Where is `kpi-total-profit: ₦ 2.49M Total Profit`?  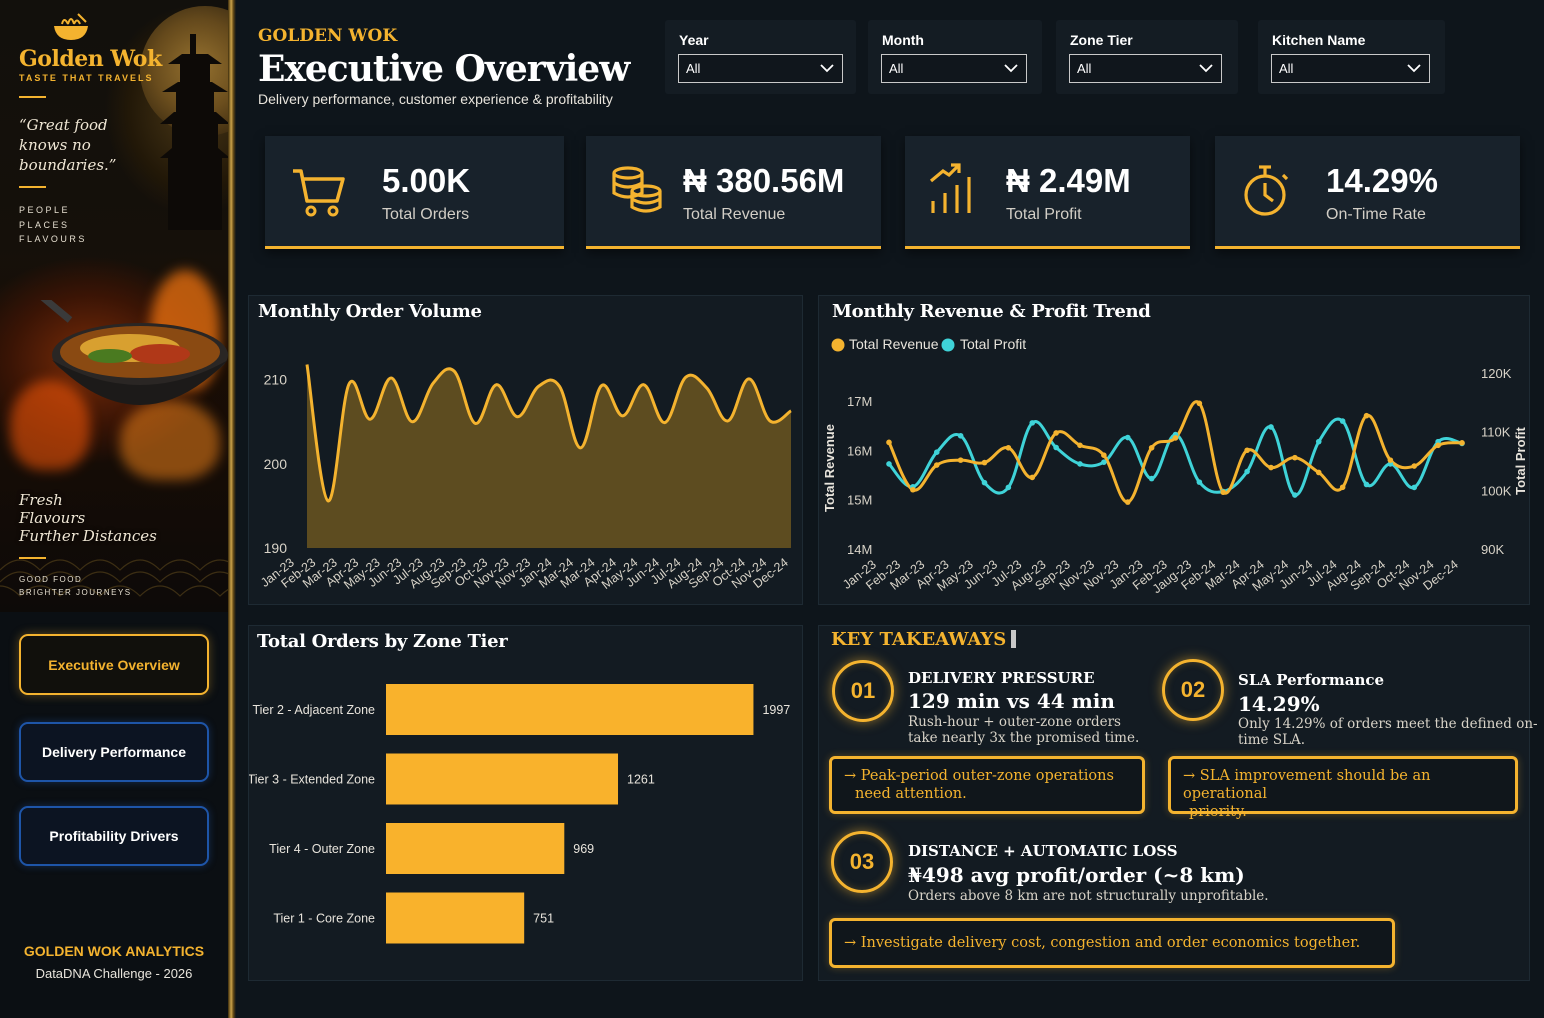 kpi-total-profit: ₦ 2.49M Total Profit is located at coordinates (1047, 192).